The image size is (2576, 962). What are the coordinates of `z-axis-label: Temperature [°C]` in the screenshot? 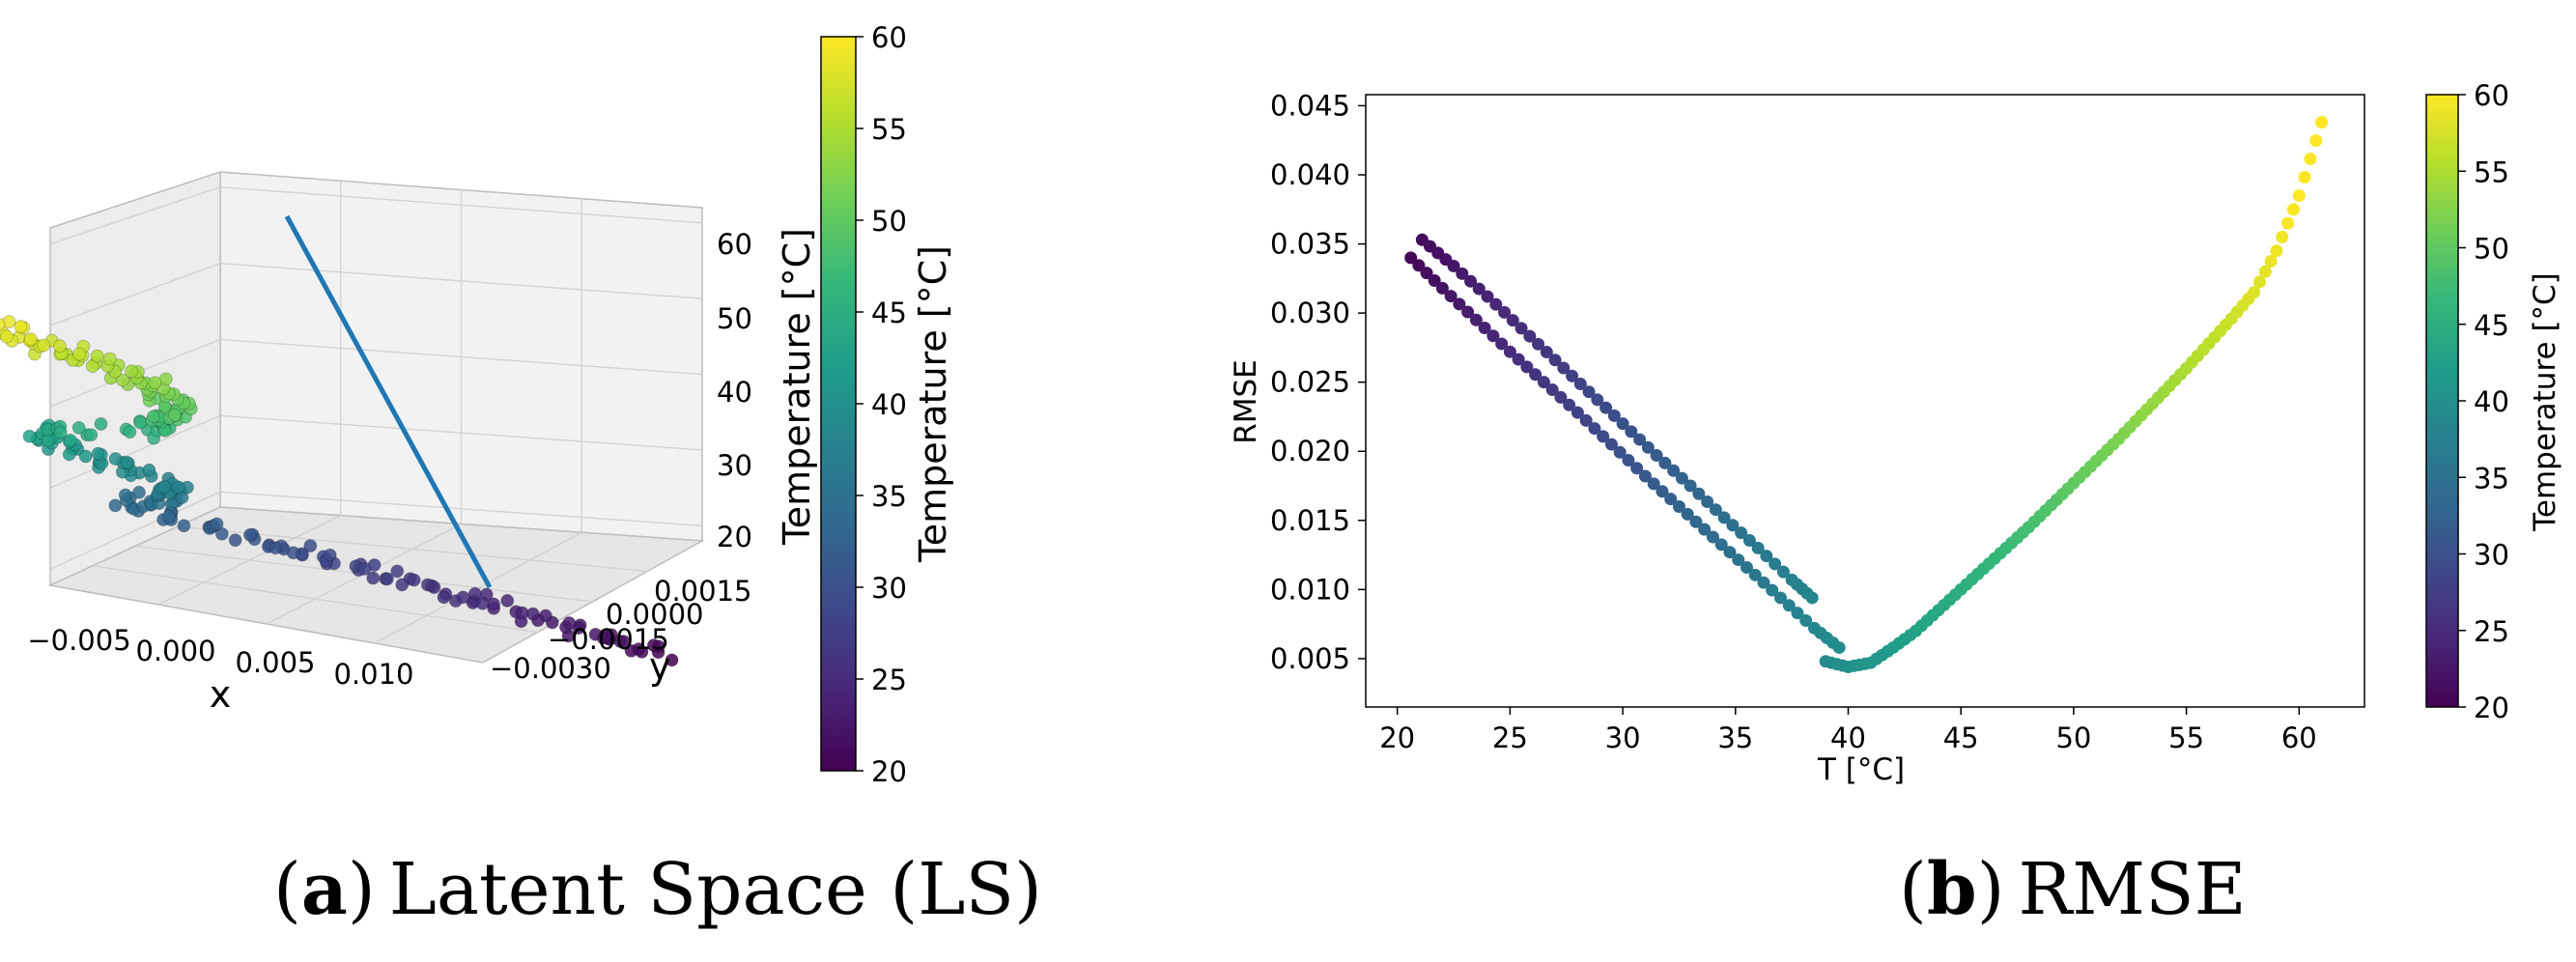 It's located at (797, 387).